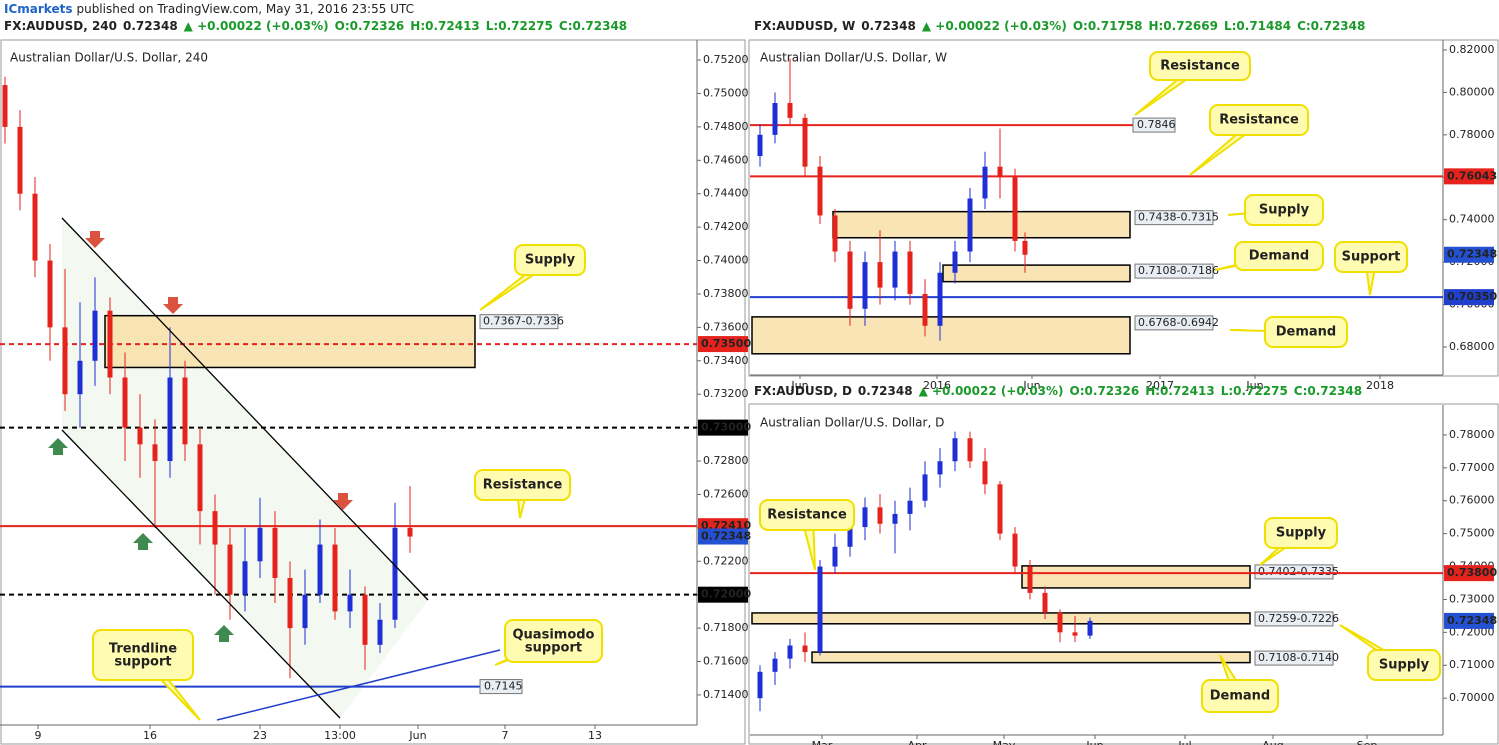 The height and width of the screenshot is (745, 1499). I want to click on y-tick-label: 0.73800, so click(726, 293).